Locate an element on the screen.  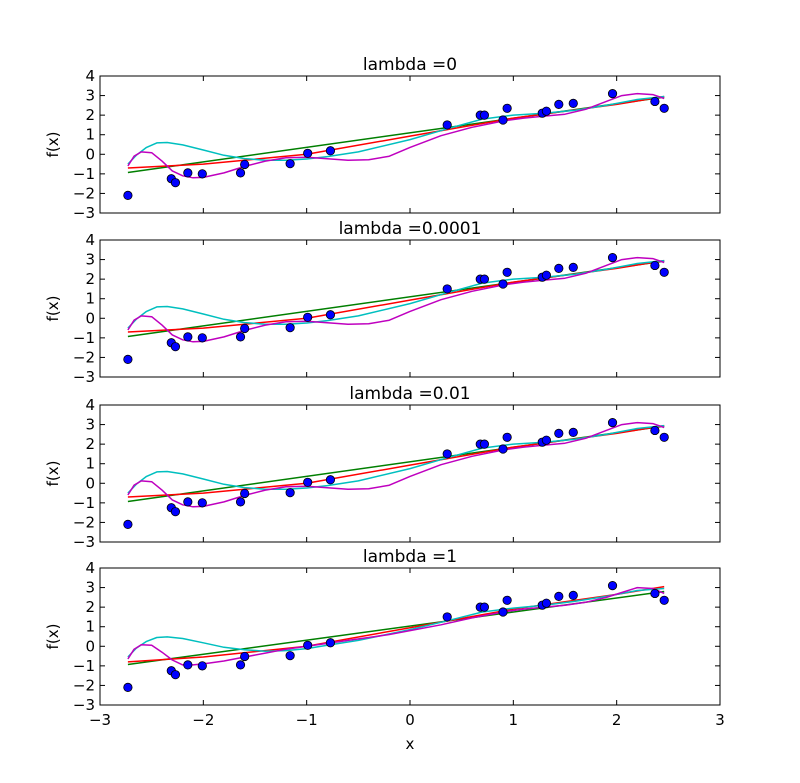
y-tick-label: −2 is located at coordinates (84, 357).